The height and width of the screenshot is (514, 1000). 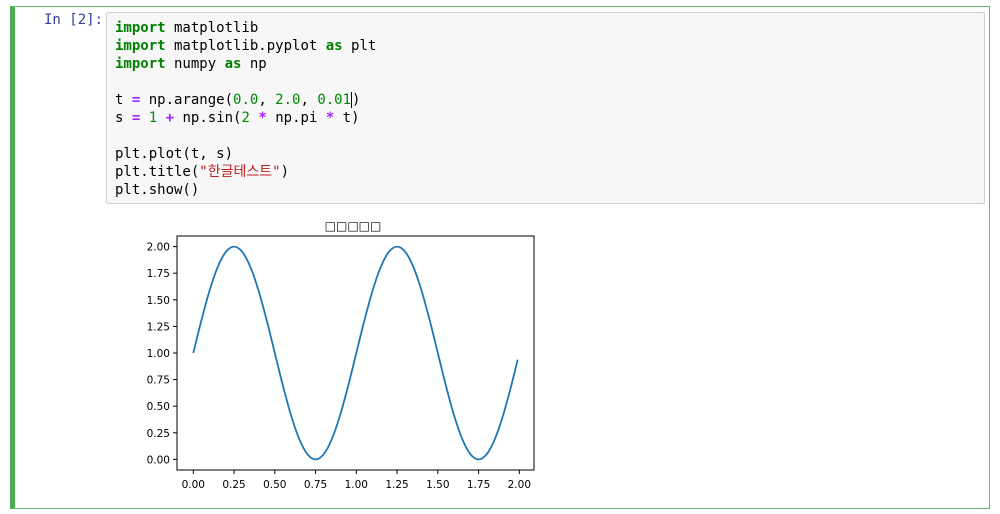 I want to click on code-token: 0.0, so click(x=246, y=100).